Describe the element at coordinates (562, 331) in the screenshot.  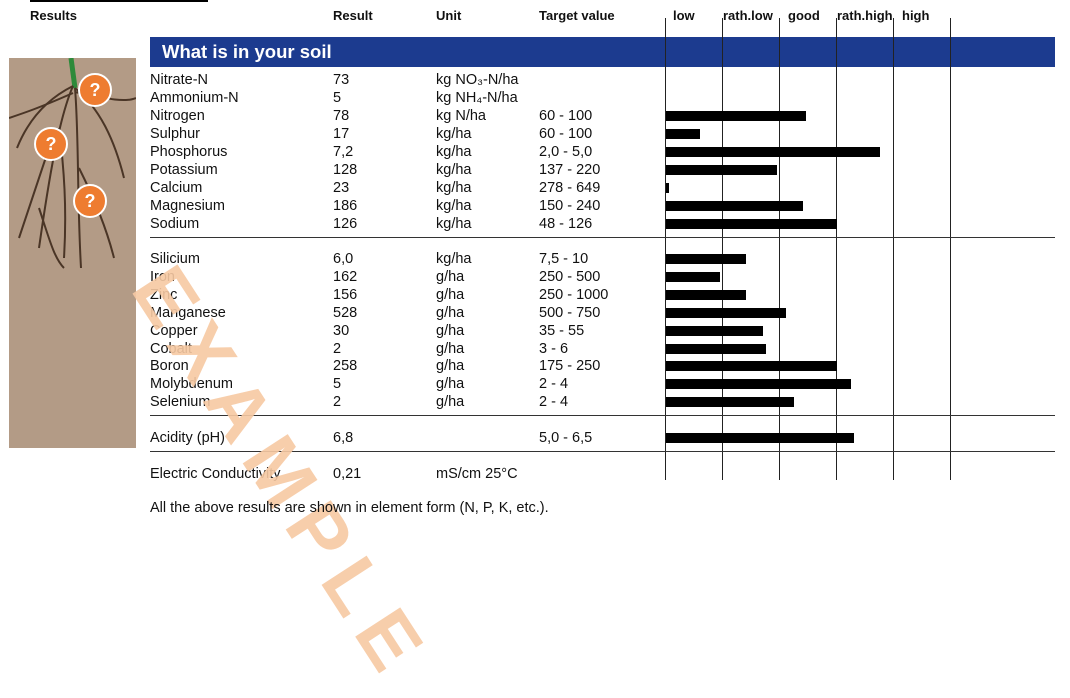
I see `row-target: 35 - 55` at that location.